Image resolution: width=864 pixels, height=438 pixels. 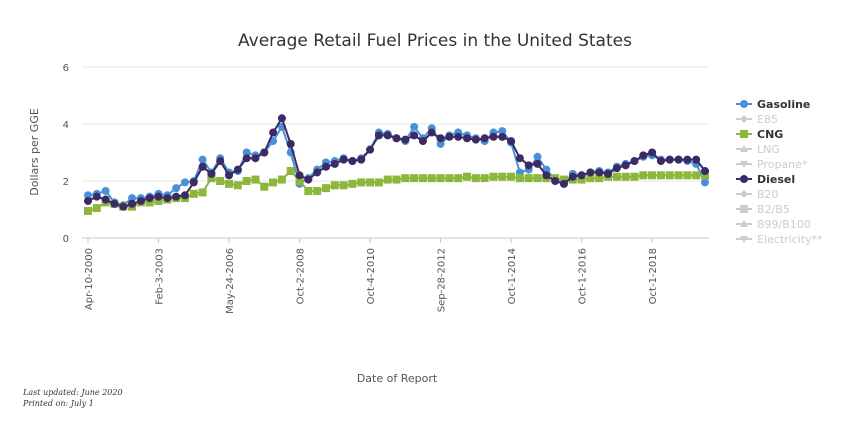 What do you see at coordinates (773, 104) in the screenshot?
I see `legend-item-gasoline: Gasoline` at bounding box center [773, 104].